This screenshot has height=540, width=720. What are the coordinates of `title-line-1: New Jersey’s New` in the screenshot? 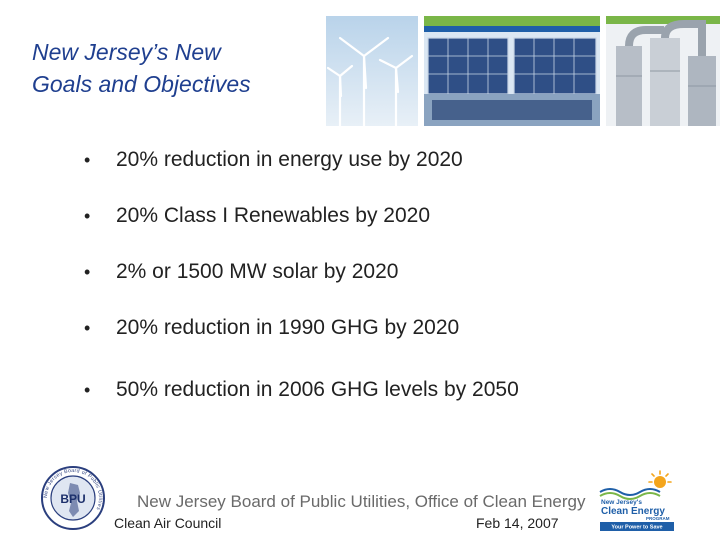 It's located at (126, 52).